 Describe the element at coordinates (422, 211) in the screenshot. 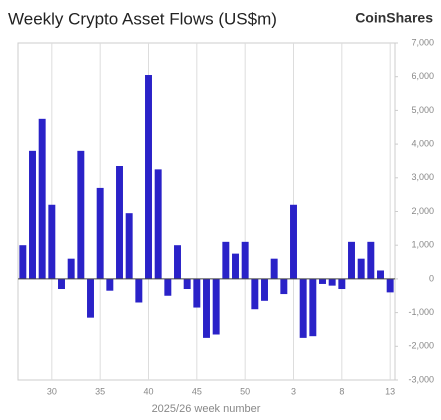

I see `y-tick-label: 2,000` at that location.